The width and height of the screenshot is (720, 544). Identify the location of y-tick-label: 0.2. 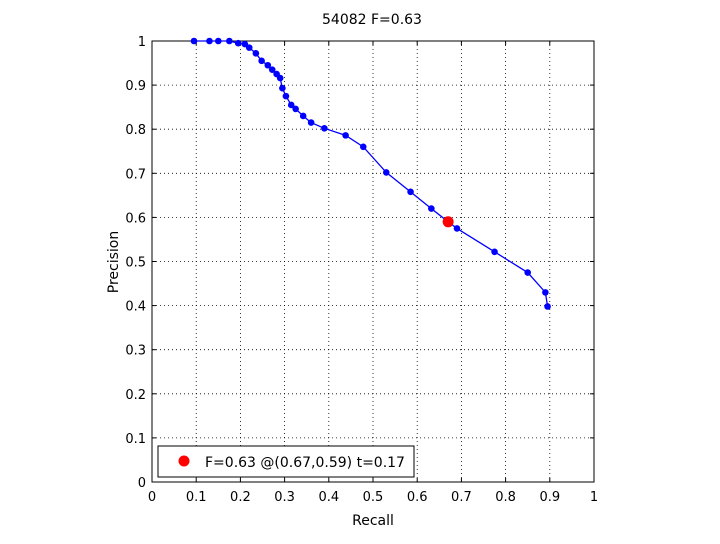
(135, 395).